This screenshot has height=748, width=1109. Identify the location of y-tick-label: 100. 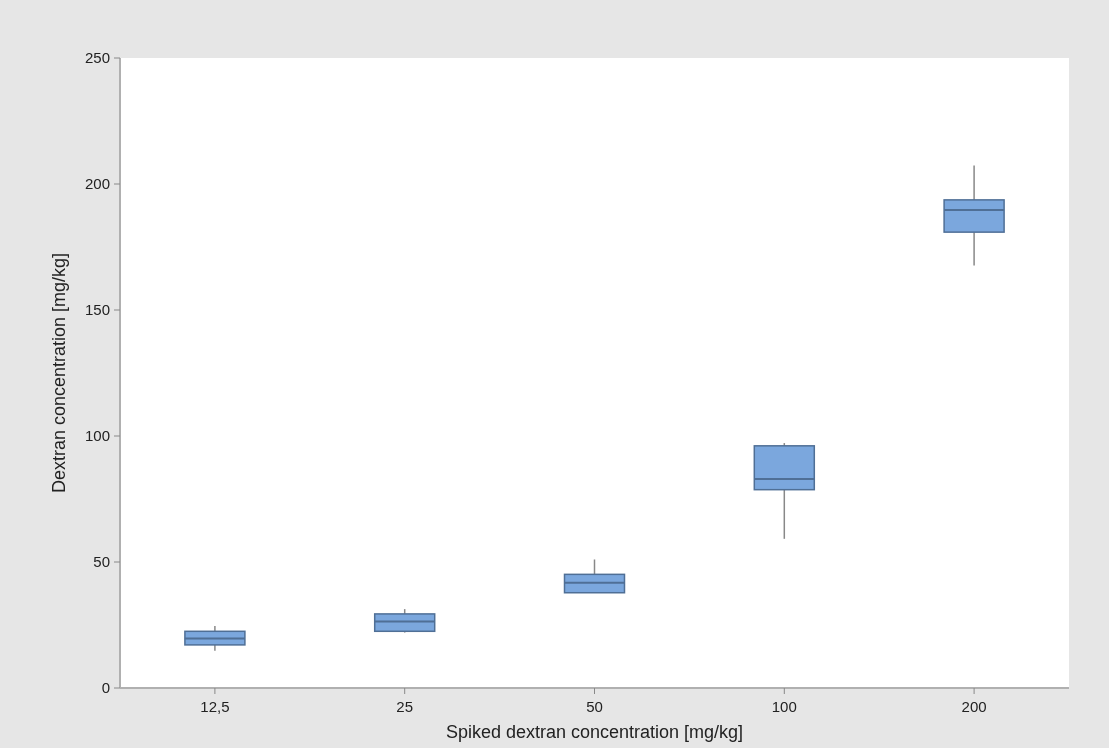
(97, 436).